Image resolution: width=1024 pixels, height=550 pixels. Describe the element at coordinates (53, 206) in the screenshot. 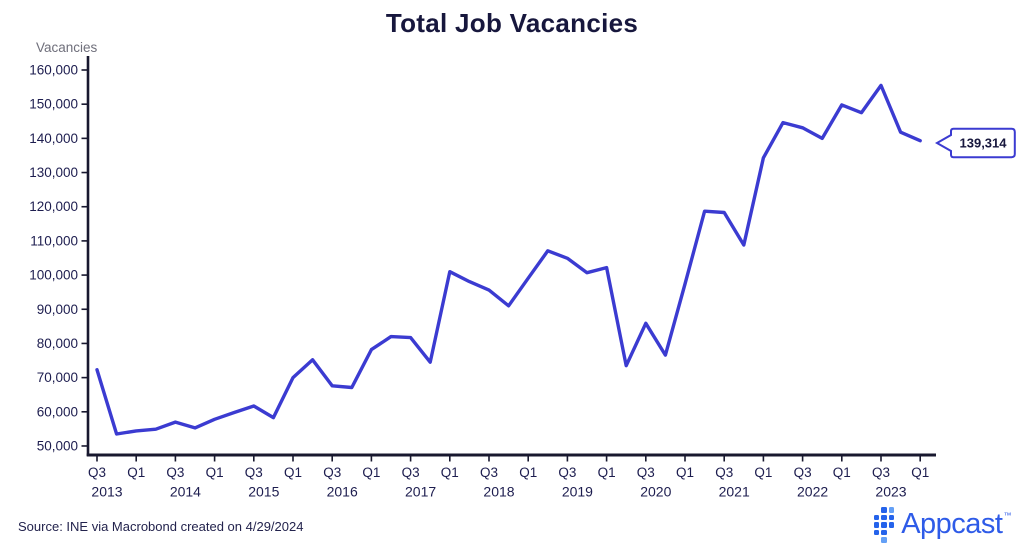

I see `y-tick-label: 120,000` at that location.